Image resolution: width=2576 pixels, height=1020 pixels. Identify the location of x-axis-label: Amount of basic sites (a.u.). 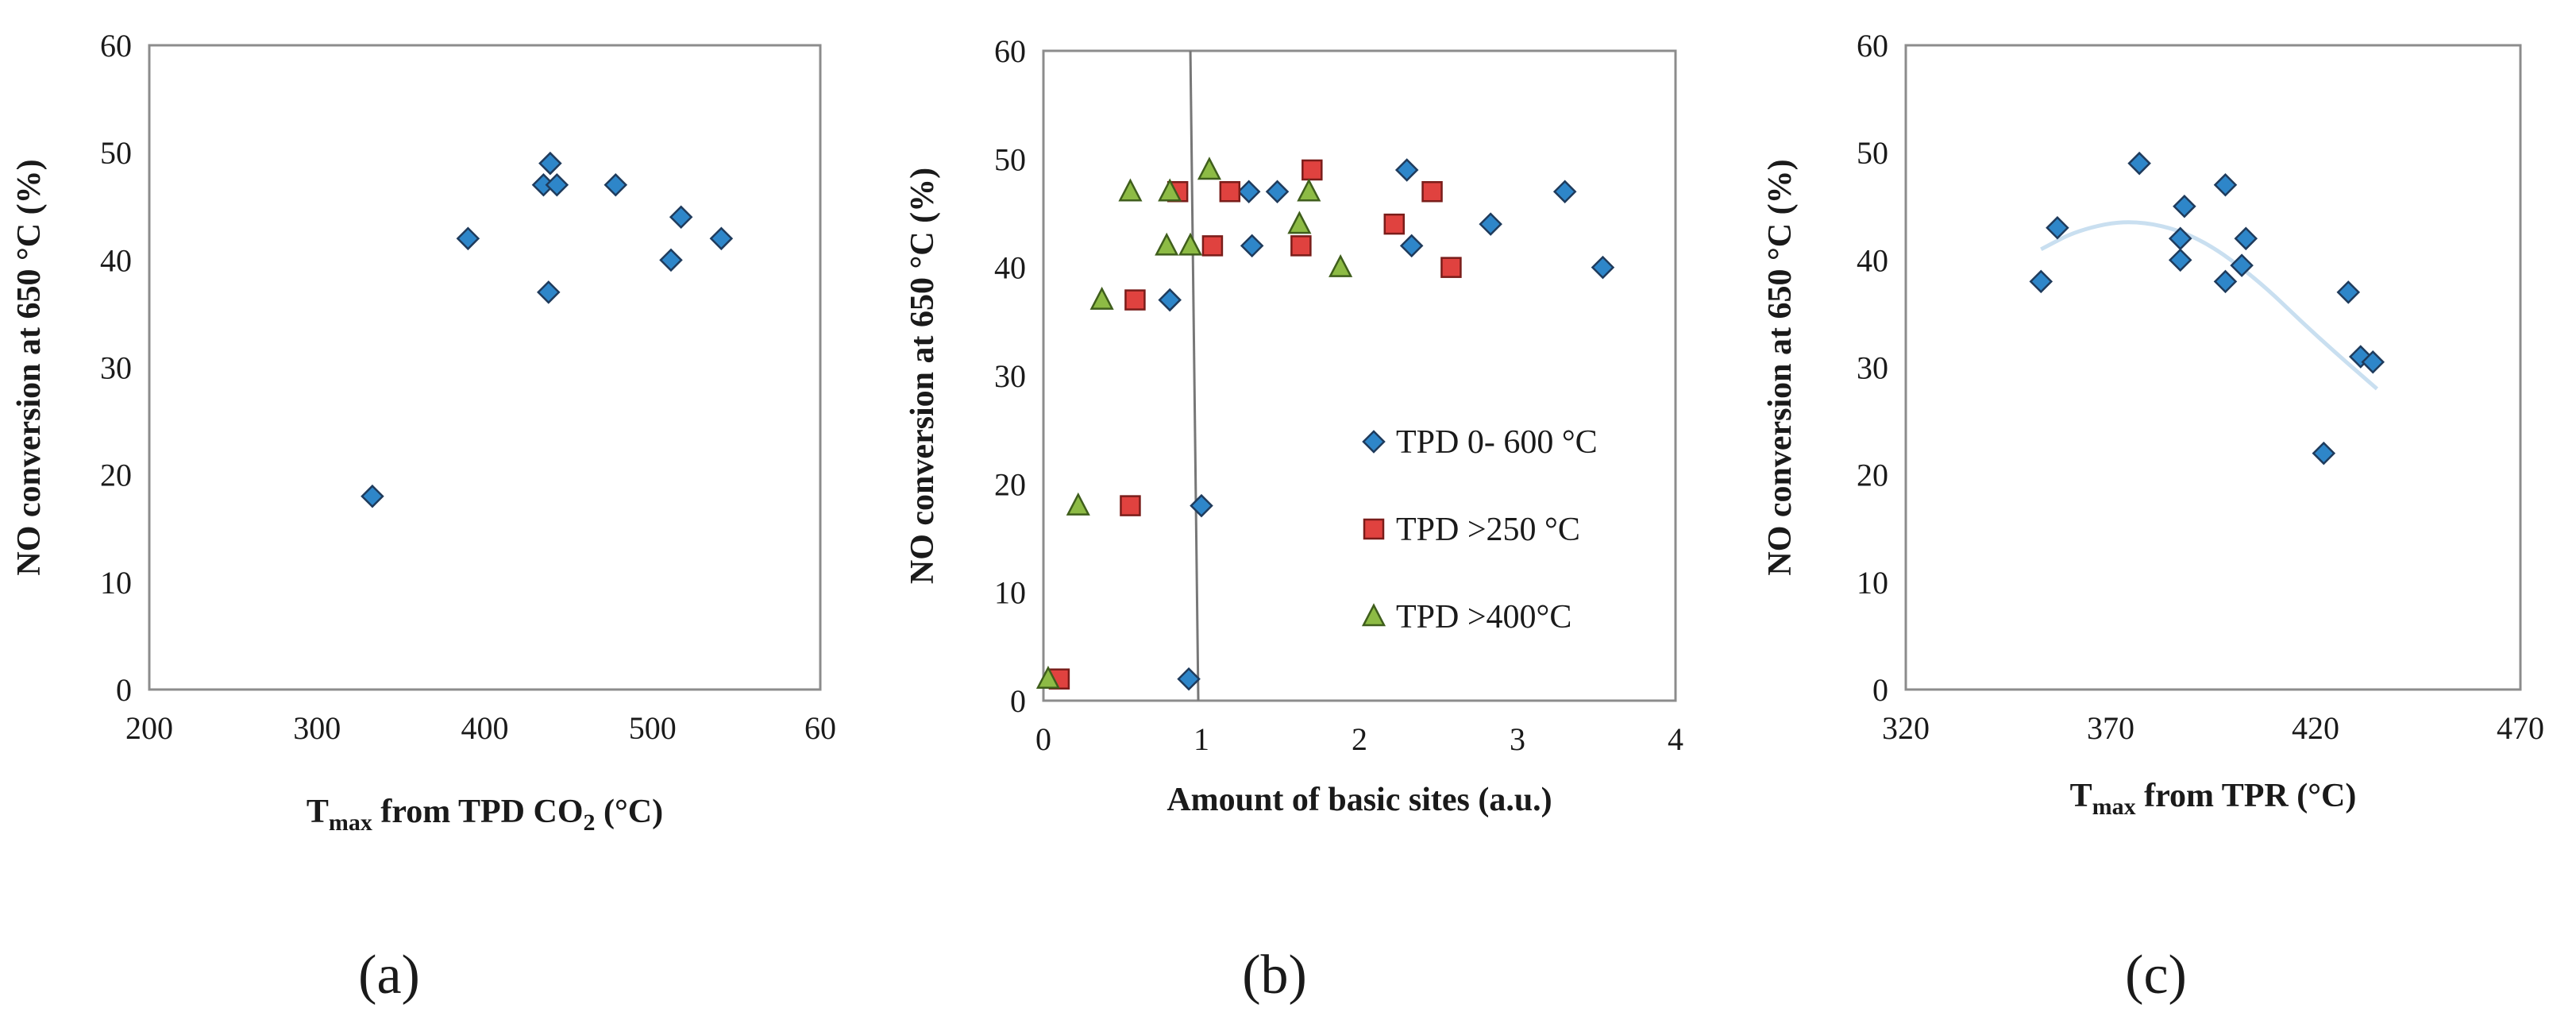
(1359, 800).